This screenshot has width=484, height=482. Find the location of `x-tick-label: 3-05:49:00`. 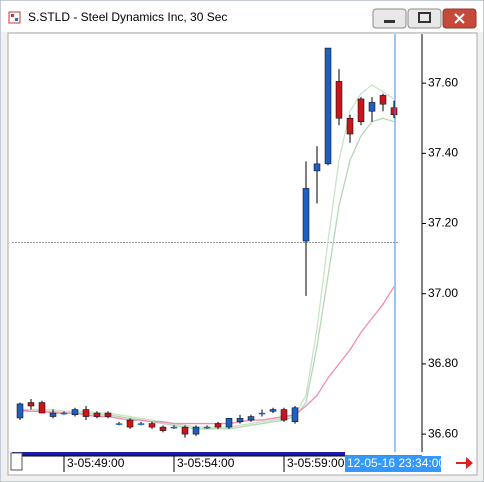

x-tick-label: 3-05:49:00 is located at coordinates (96, 463).